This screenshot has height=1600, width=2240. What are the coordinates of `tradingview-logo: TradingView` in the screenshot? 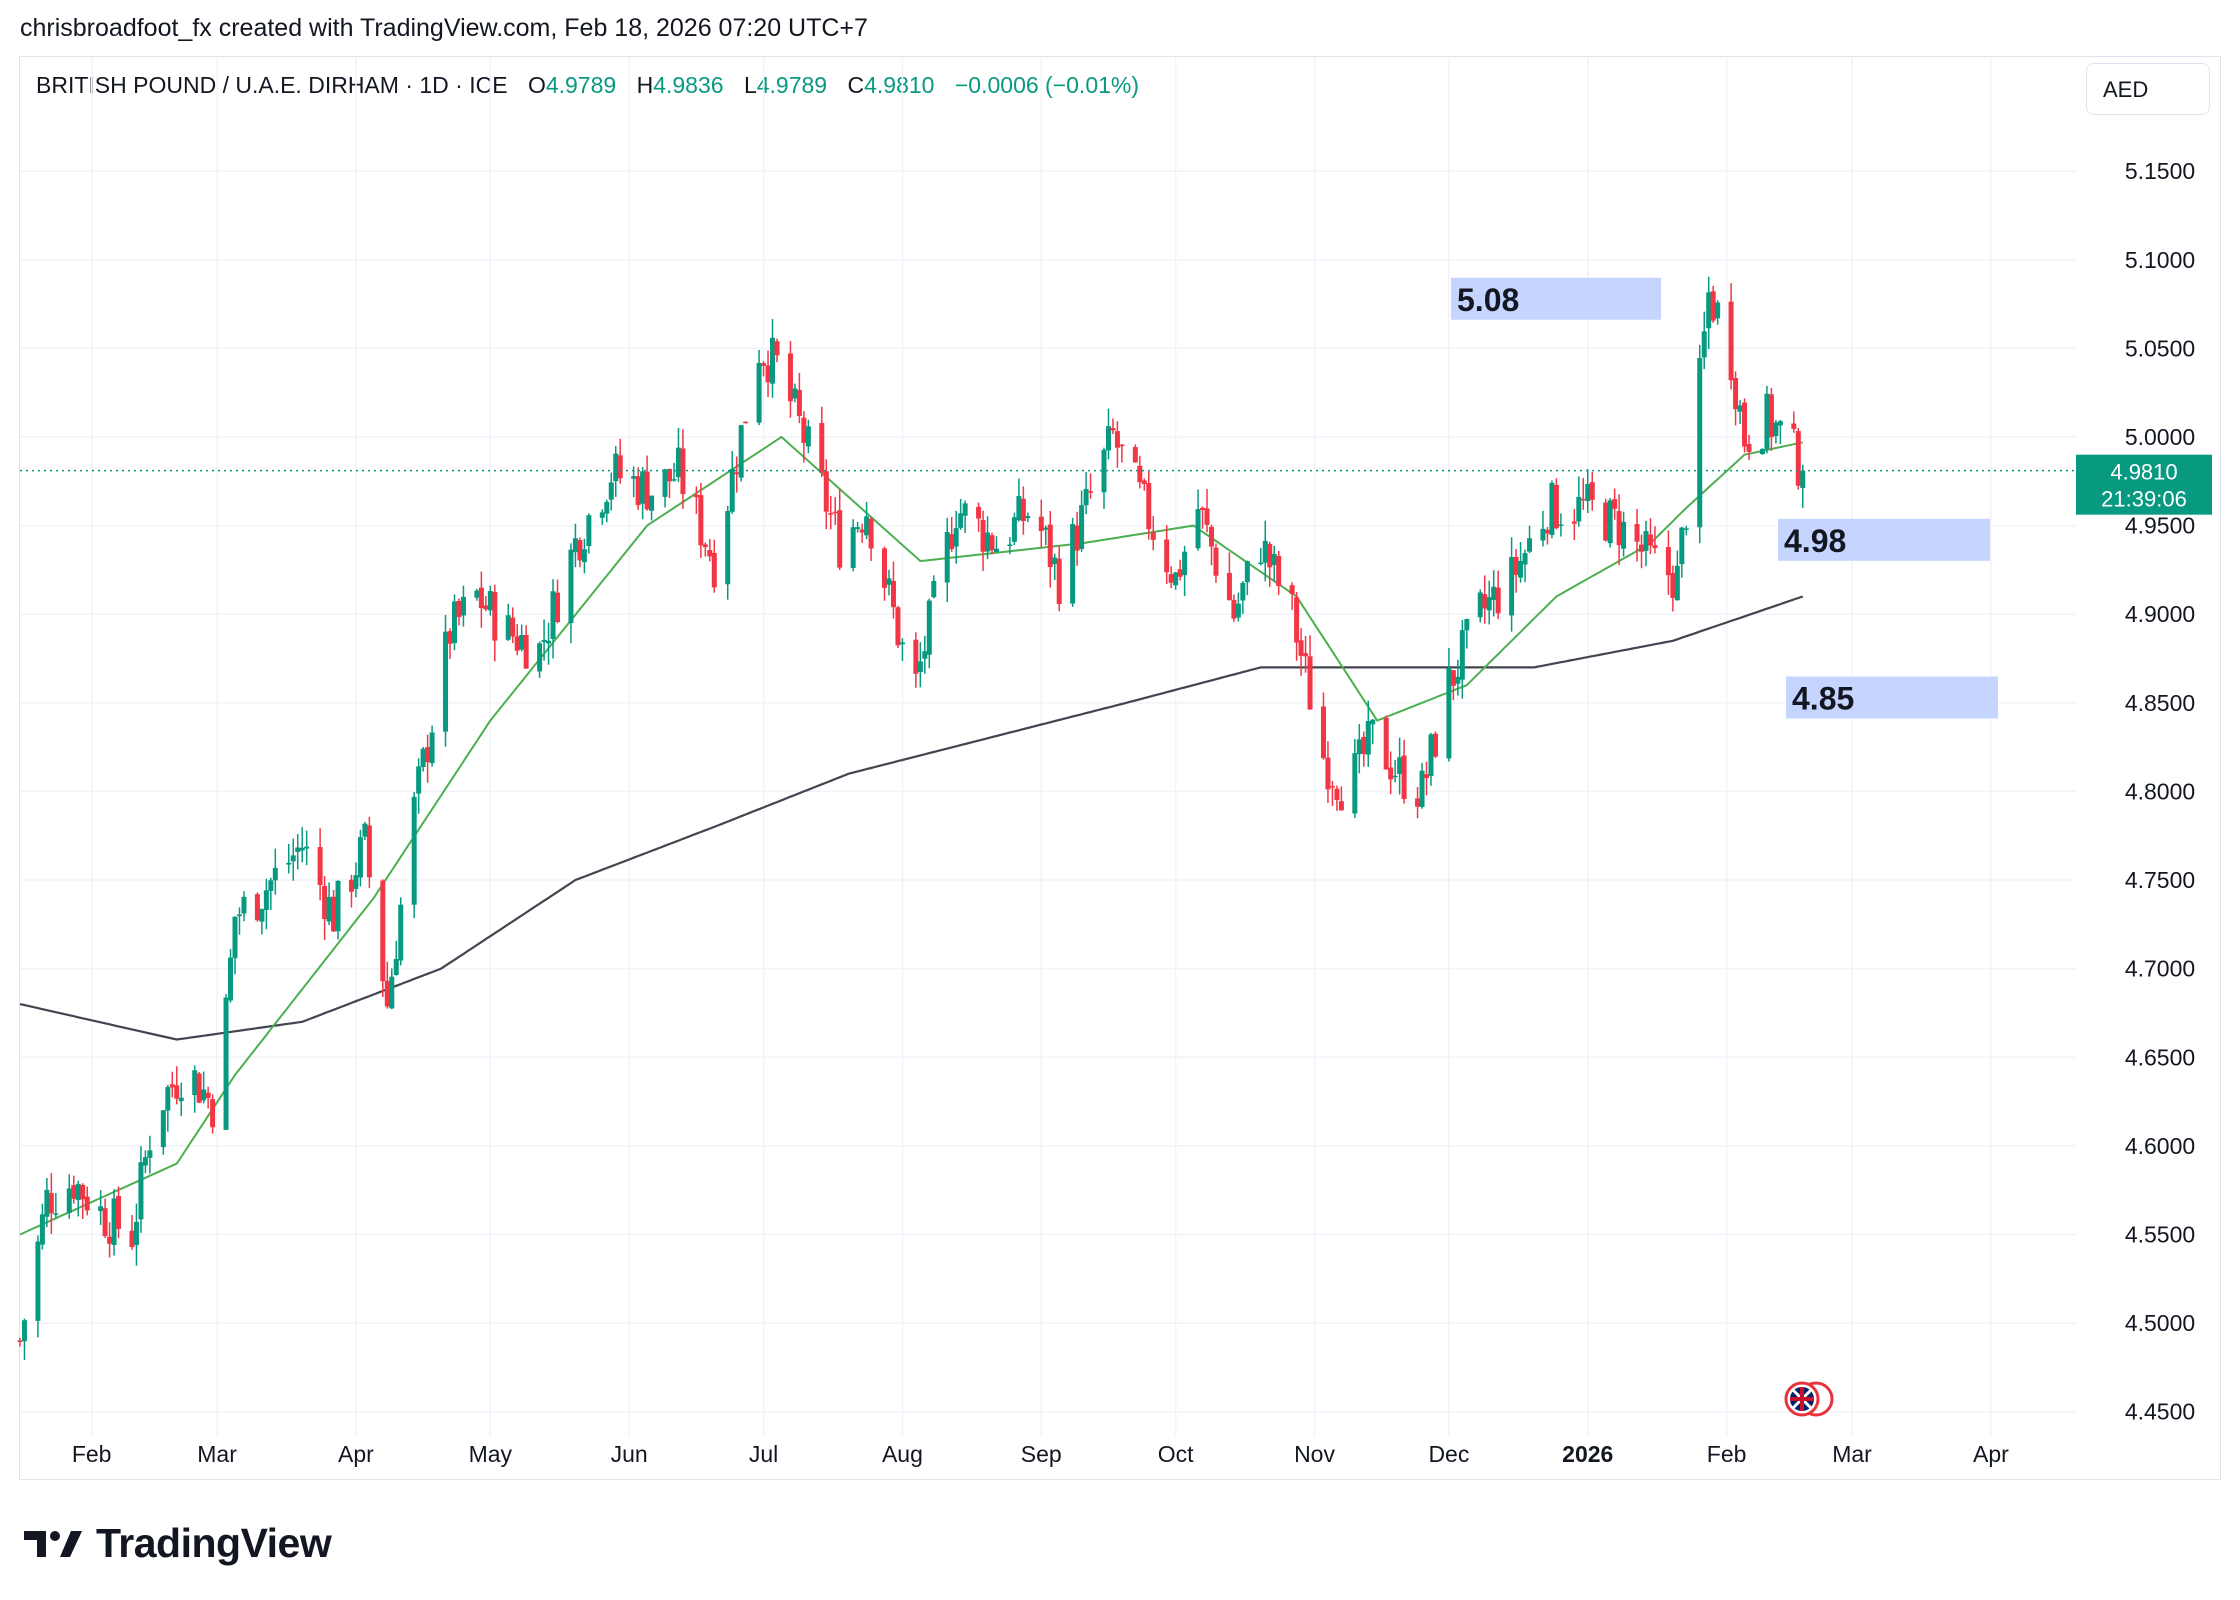 It's located at (178, 1543).